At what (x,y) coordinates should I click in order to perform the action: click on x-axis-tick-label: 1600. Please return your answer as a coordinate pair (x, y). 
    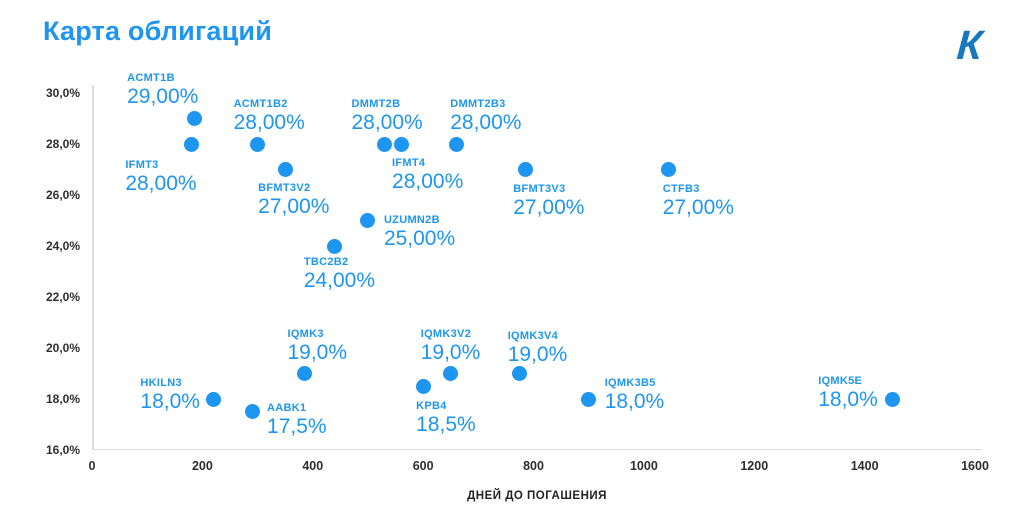
    Looking at the image, I should click on (975, 466).